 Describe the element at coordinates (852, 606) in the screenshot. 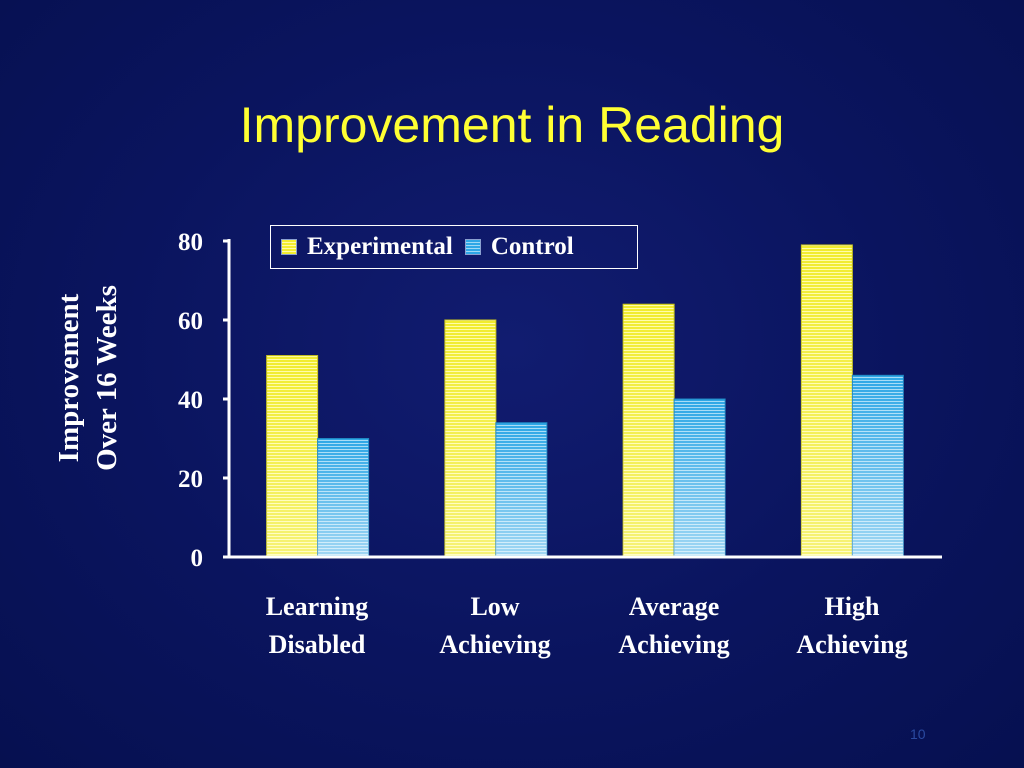

I see `x-tick-label-line: High` at that location.